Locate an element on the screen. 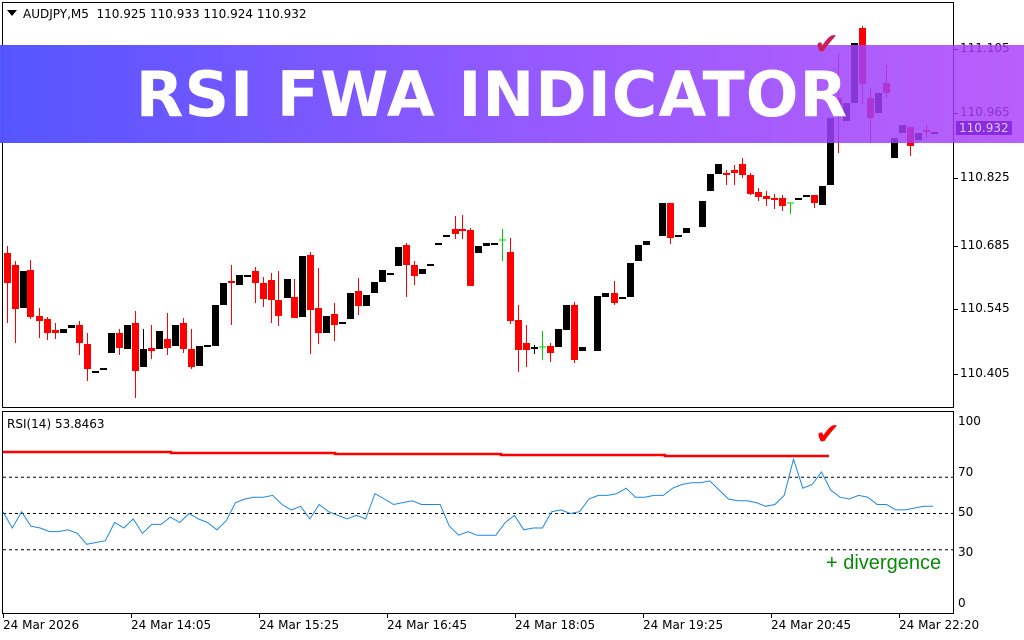 This screenshot has width=1024, height=640. time-tick-label: 24 Mar 20:45 is located at coordinates (811, 625).